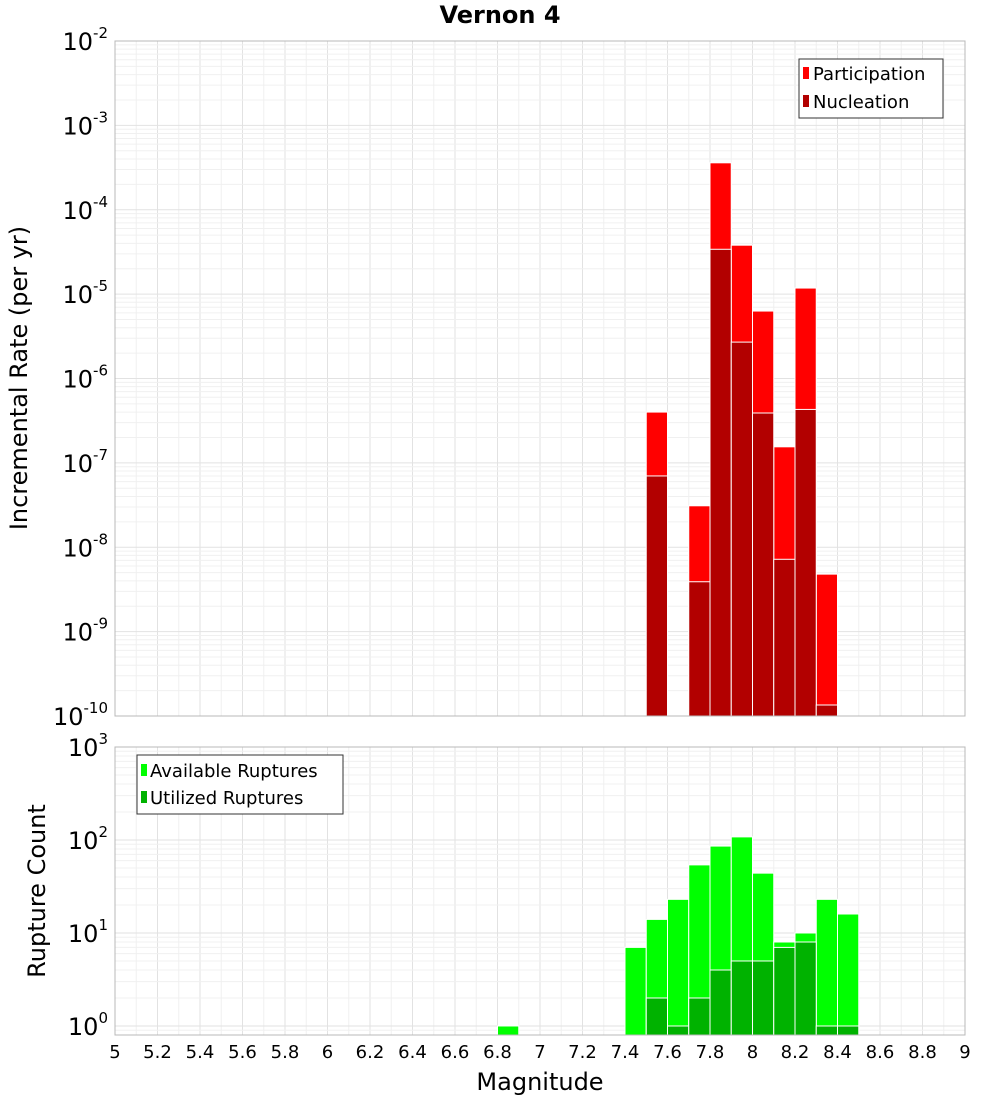 This screenshot has height=1100, width=1000. I want to click on y-tick-label: 10⁻⁸, so click(85, 546).